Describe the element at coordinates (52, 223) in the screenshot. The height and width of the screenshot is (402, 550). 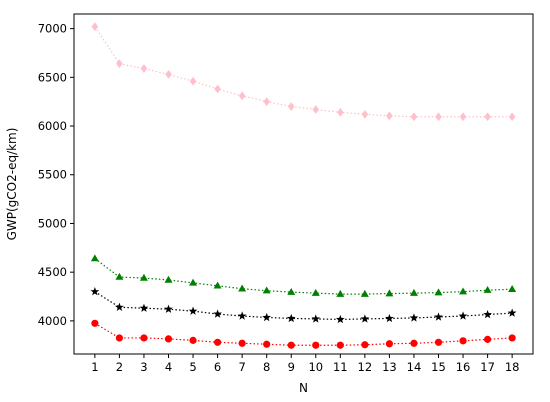
I see `y-tick-label: 5000` at that location.